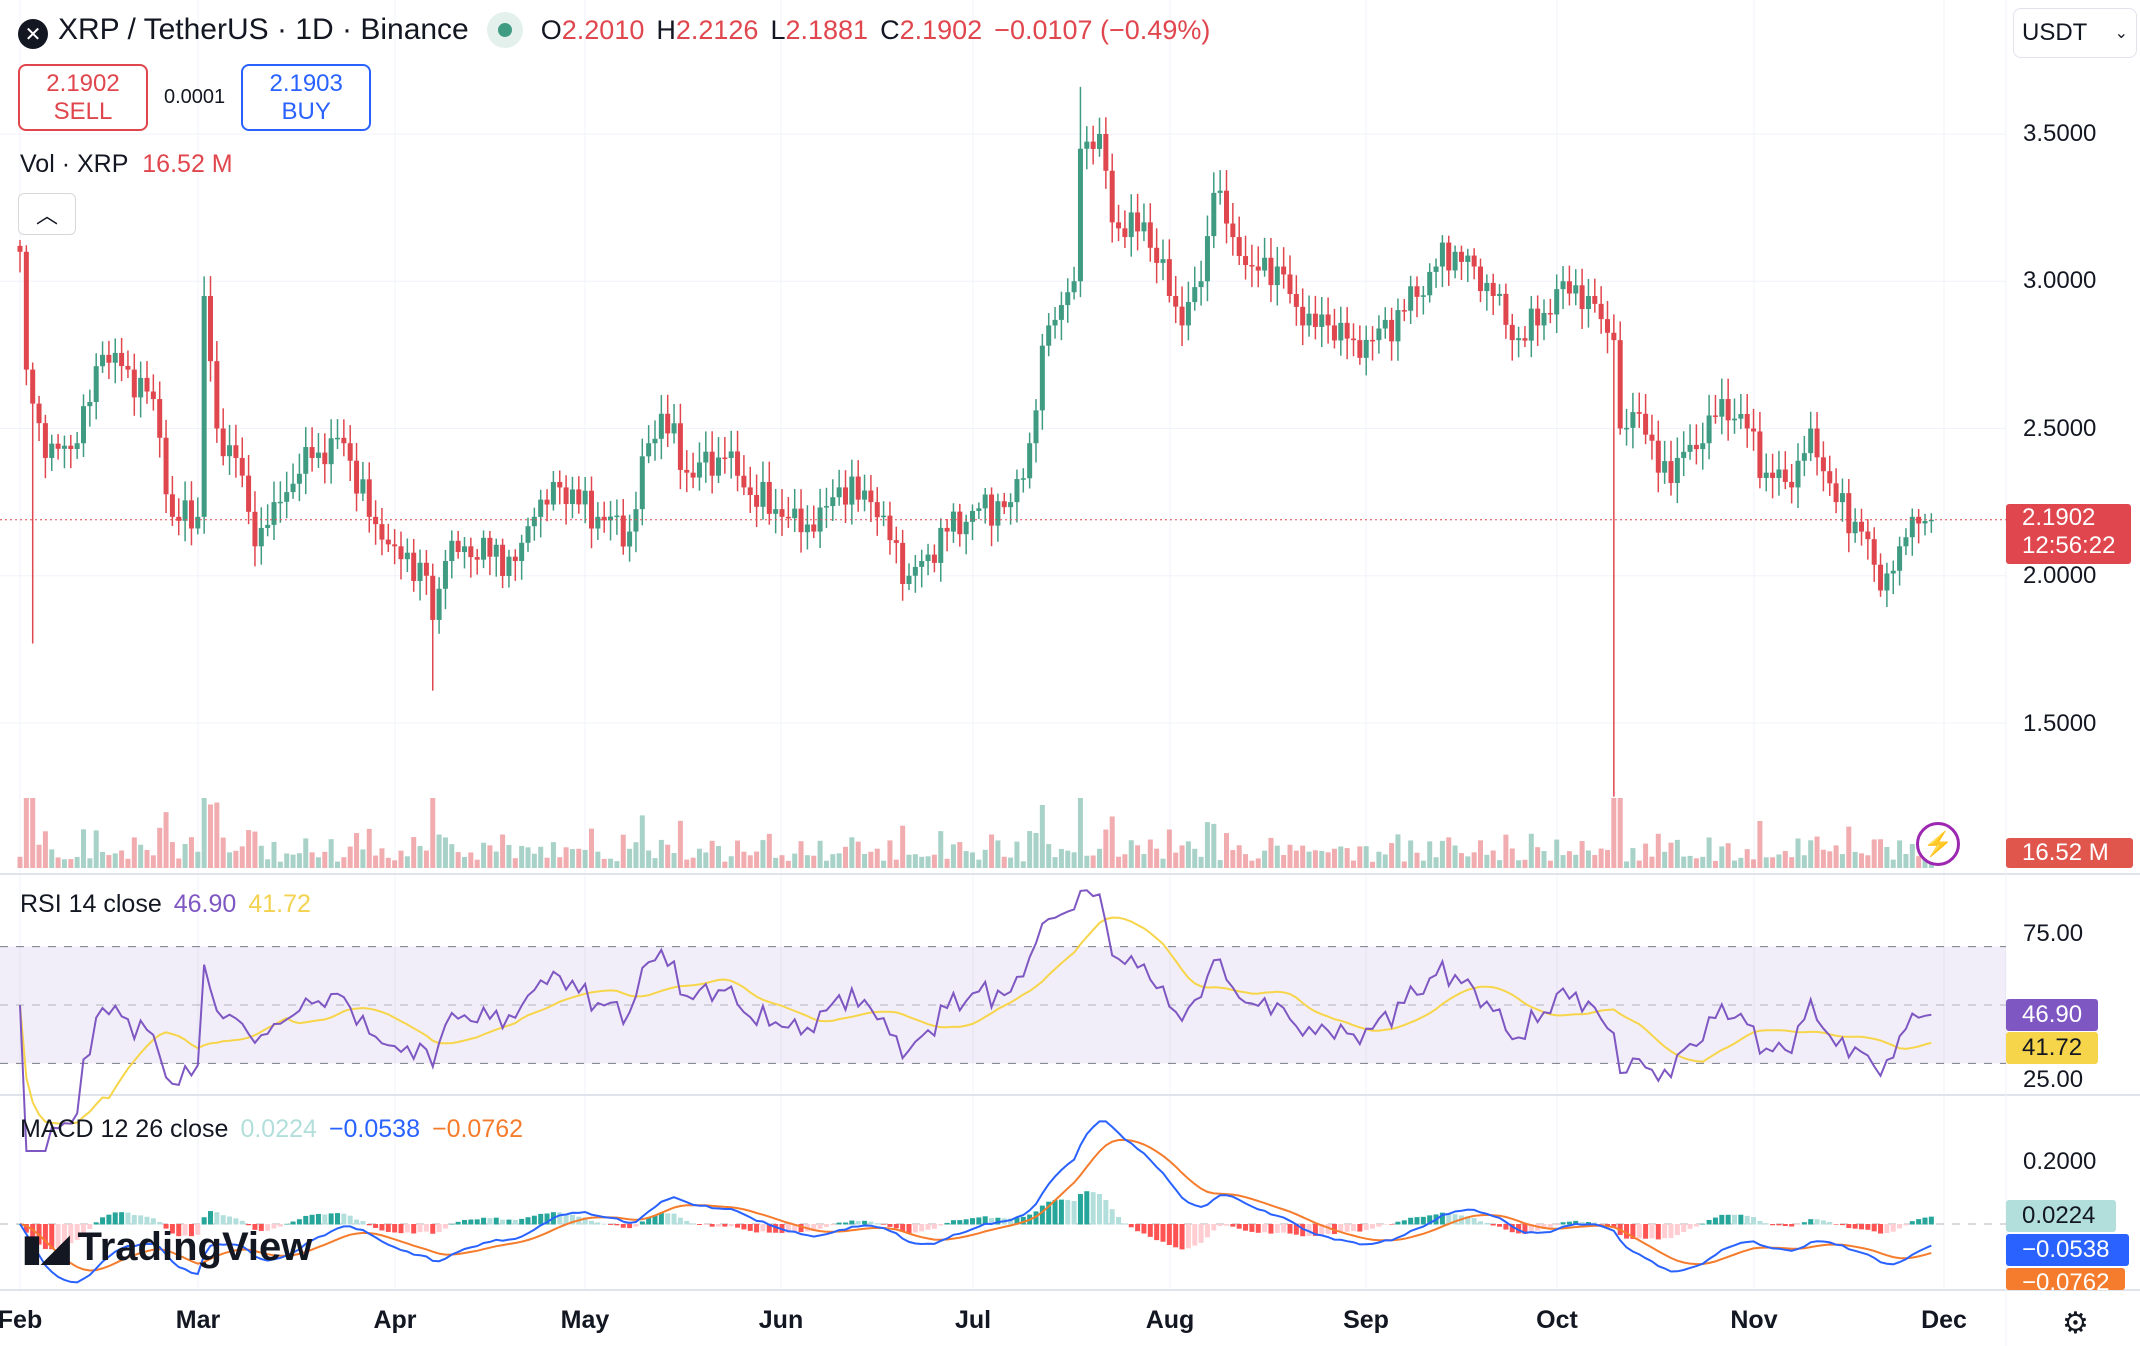 The width and height of the screenshot is (2140, 1346). Describe the element at coordinates (1944, 1320) in the screenshot. I see `month-label: Dec` at that location.